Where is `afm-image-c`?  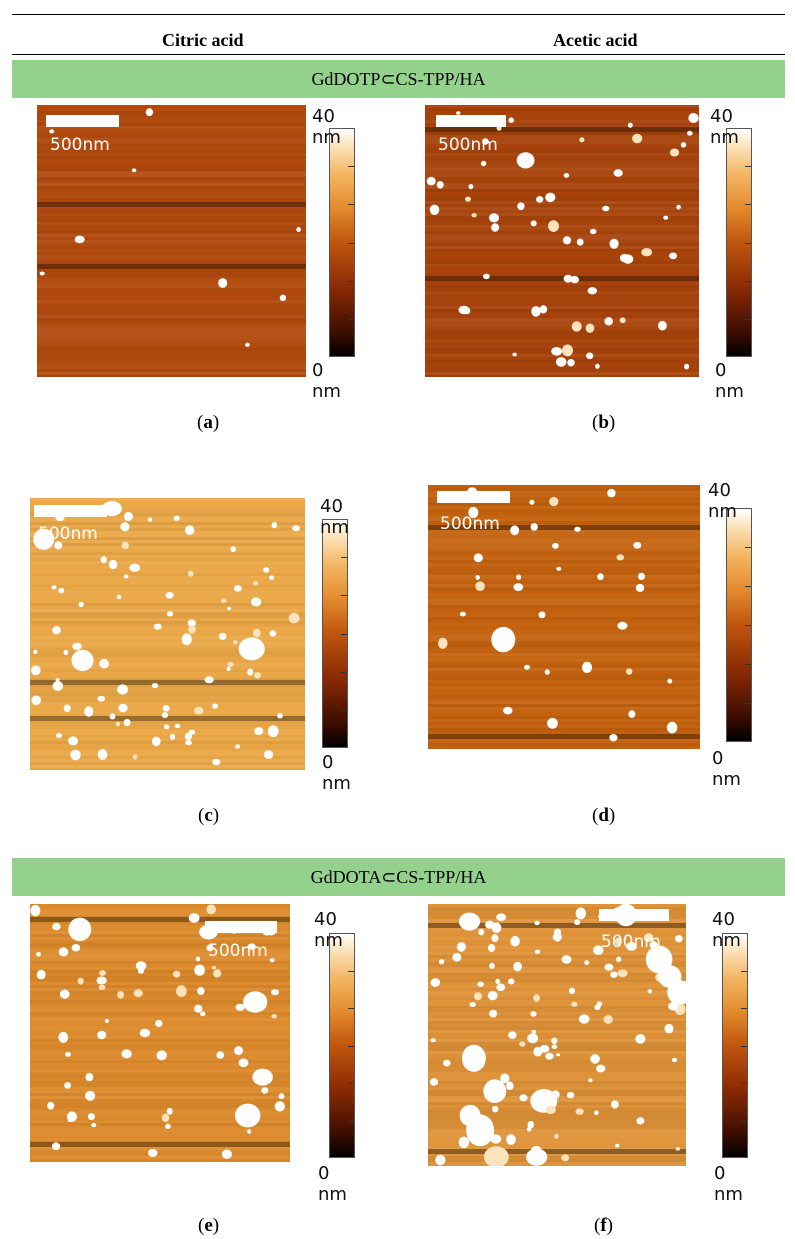
afm-image-c is located at coordinates (167, 634).